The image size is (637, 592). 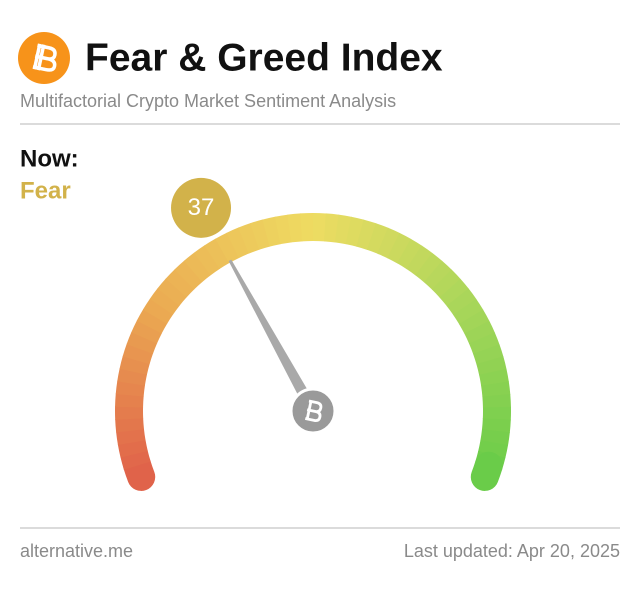 I want to click on value-label: 37, so click(x=201, y=207).